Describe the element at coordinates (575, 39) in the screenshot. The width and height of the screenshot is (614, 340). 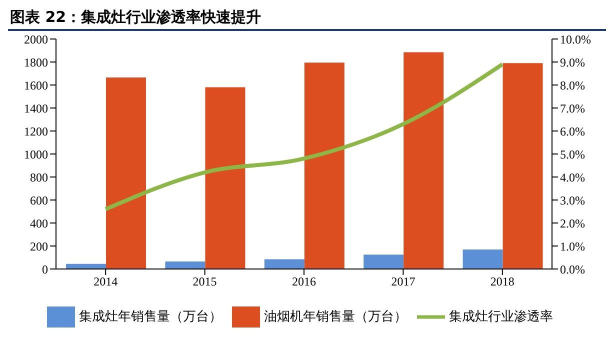
I see `y2-tick-label: 10.0%` at that location.